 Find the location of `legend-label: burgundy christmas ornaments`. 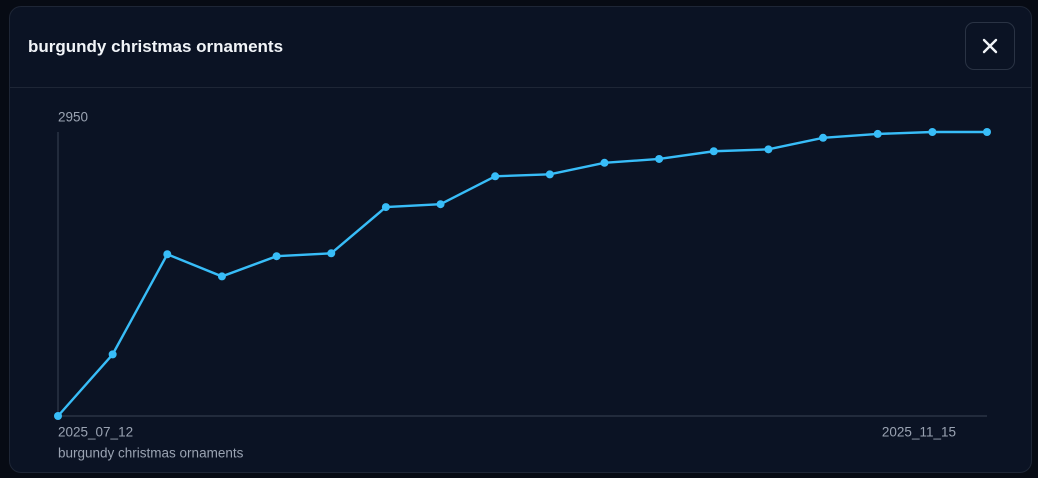

legend-label: burgundy christmas ornaments is located at coordinates (151, 453).